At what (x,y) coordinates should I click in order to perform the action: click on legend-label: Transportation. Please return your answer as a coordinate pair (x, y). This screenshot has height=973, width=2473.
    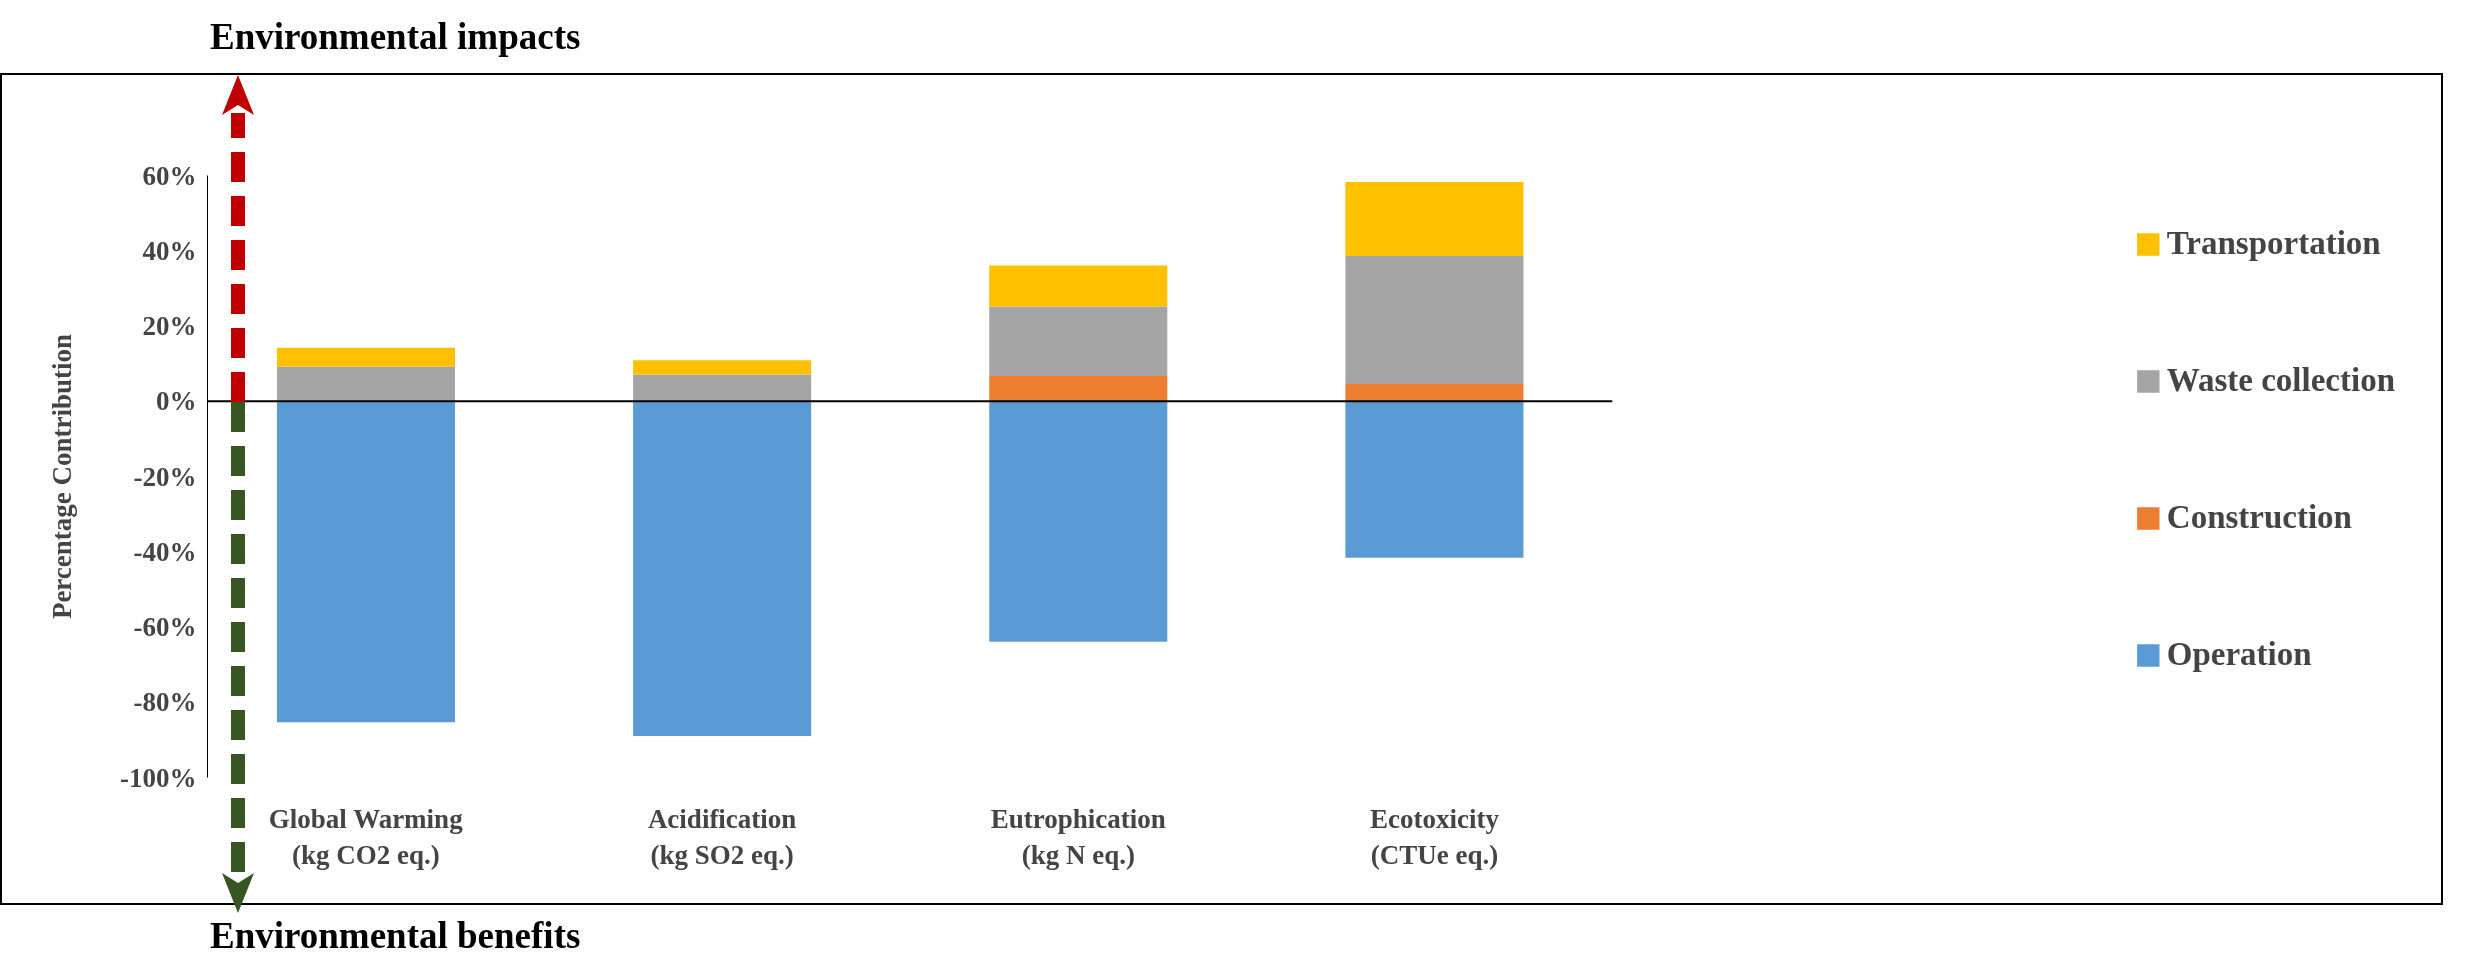
    Looking at the image, I should click on (2273, 243).